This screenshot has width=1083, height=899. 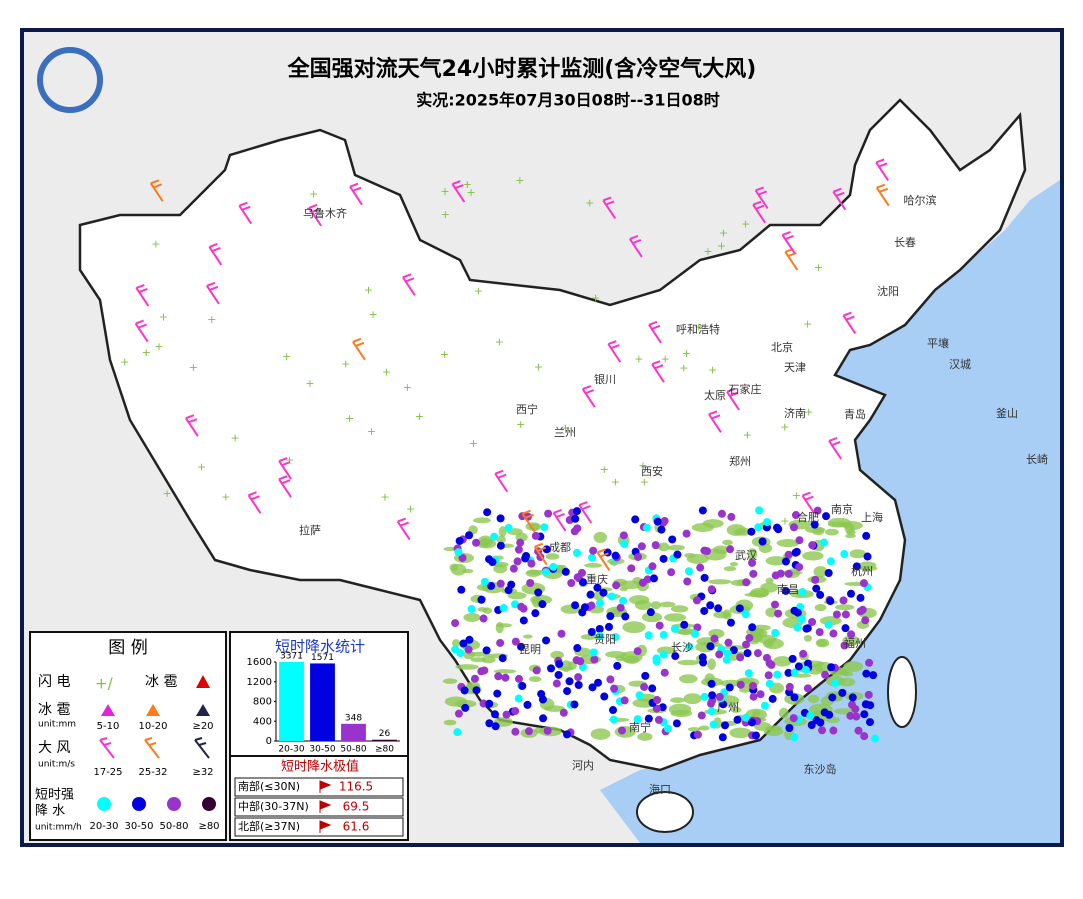 I want to click on wind-mark, so click(x=202, y=748).